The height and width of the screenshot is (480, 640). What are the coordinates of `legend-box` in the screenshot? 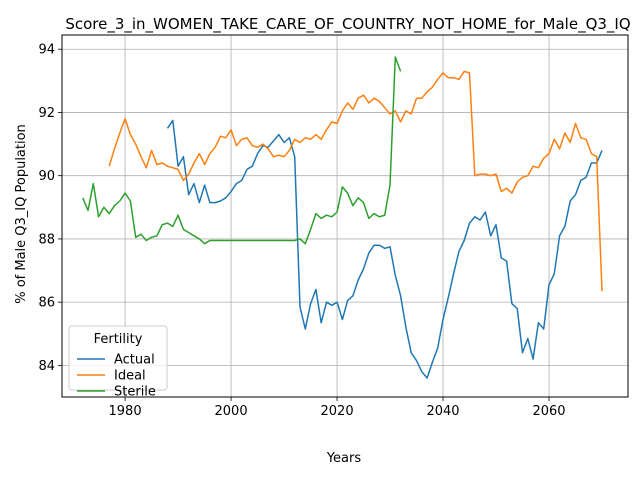 It's located at (118, 358).